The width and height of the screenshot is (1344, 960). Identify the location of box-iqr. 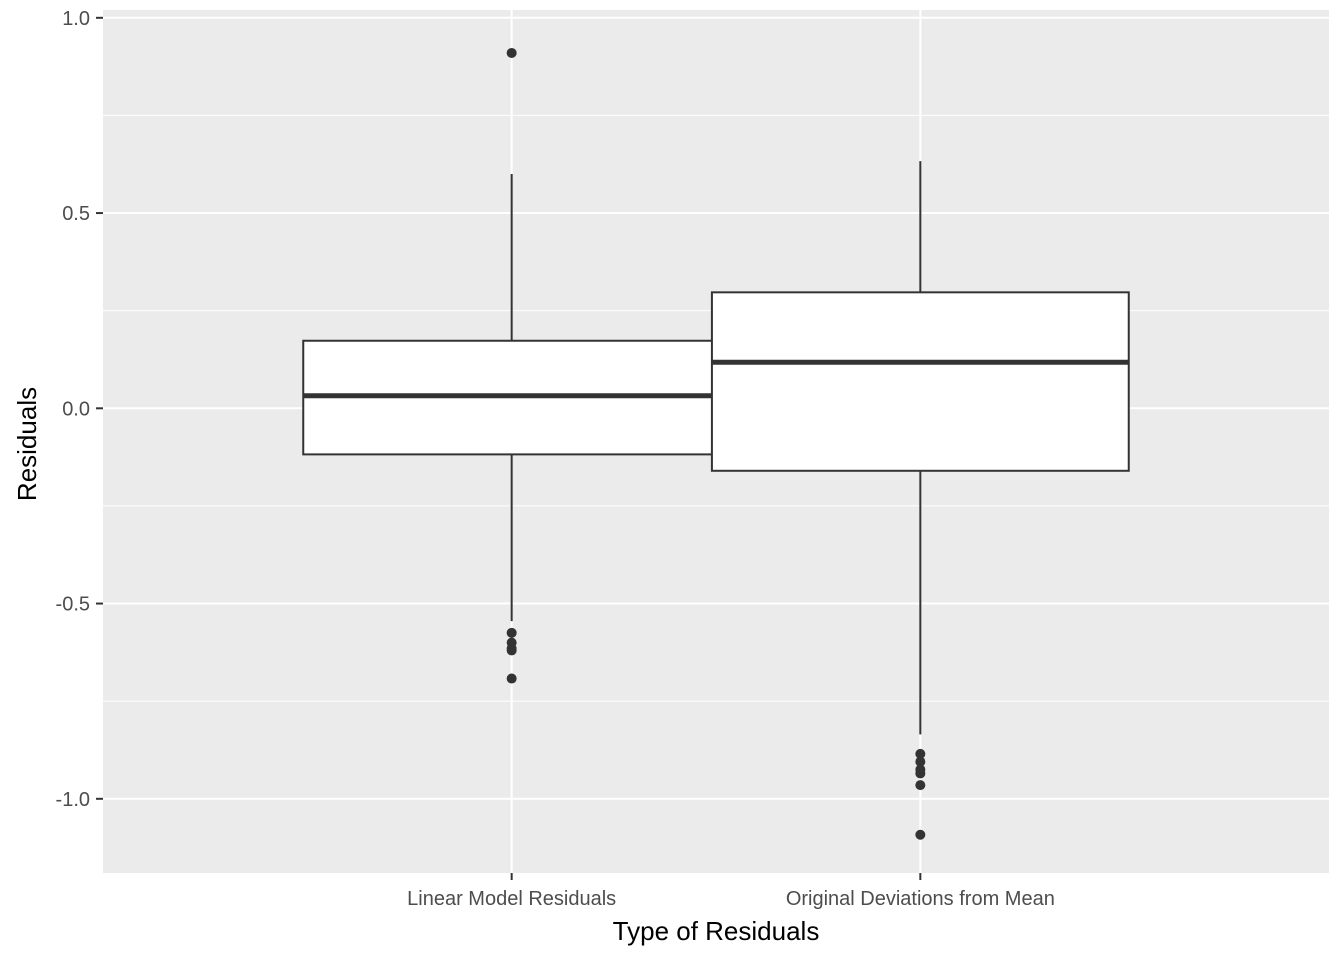
(920, 381).